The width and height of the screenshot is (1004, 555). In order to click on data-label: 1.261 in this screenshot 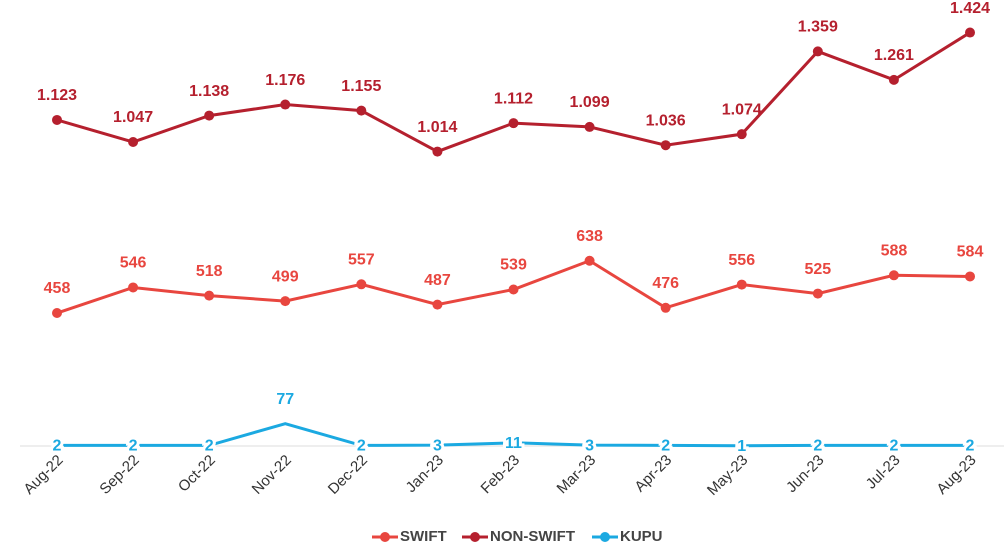, I will do `click(894, 55)`.